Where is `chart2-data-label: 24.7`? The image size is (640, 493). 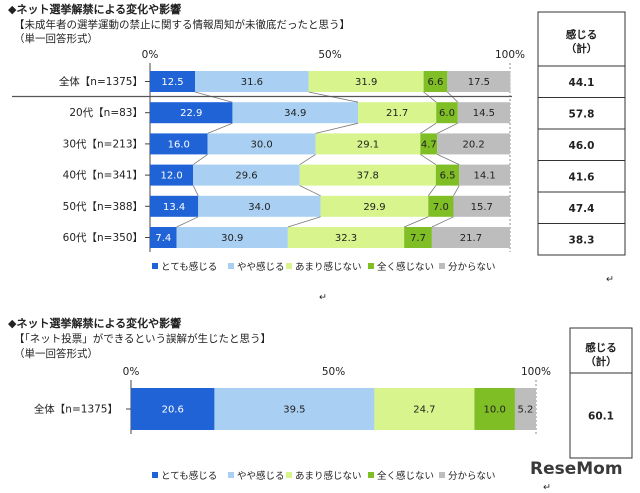 chart2-data-label: 24.7 is located at coordinates (424, 410).